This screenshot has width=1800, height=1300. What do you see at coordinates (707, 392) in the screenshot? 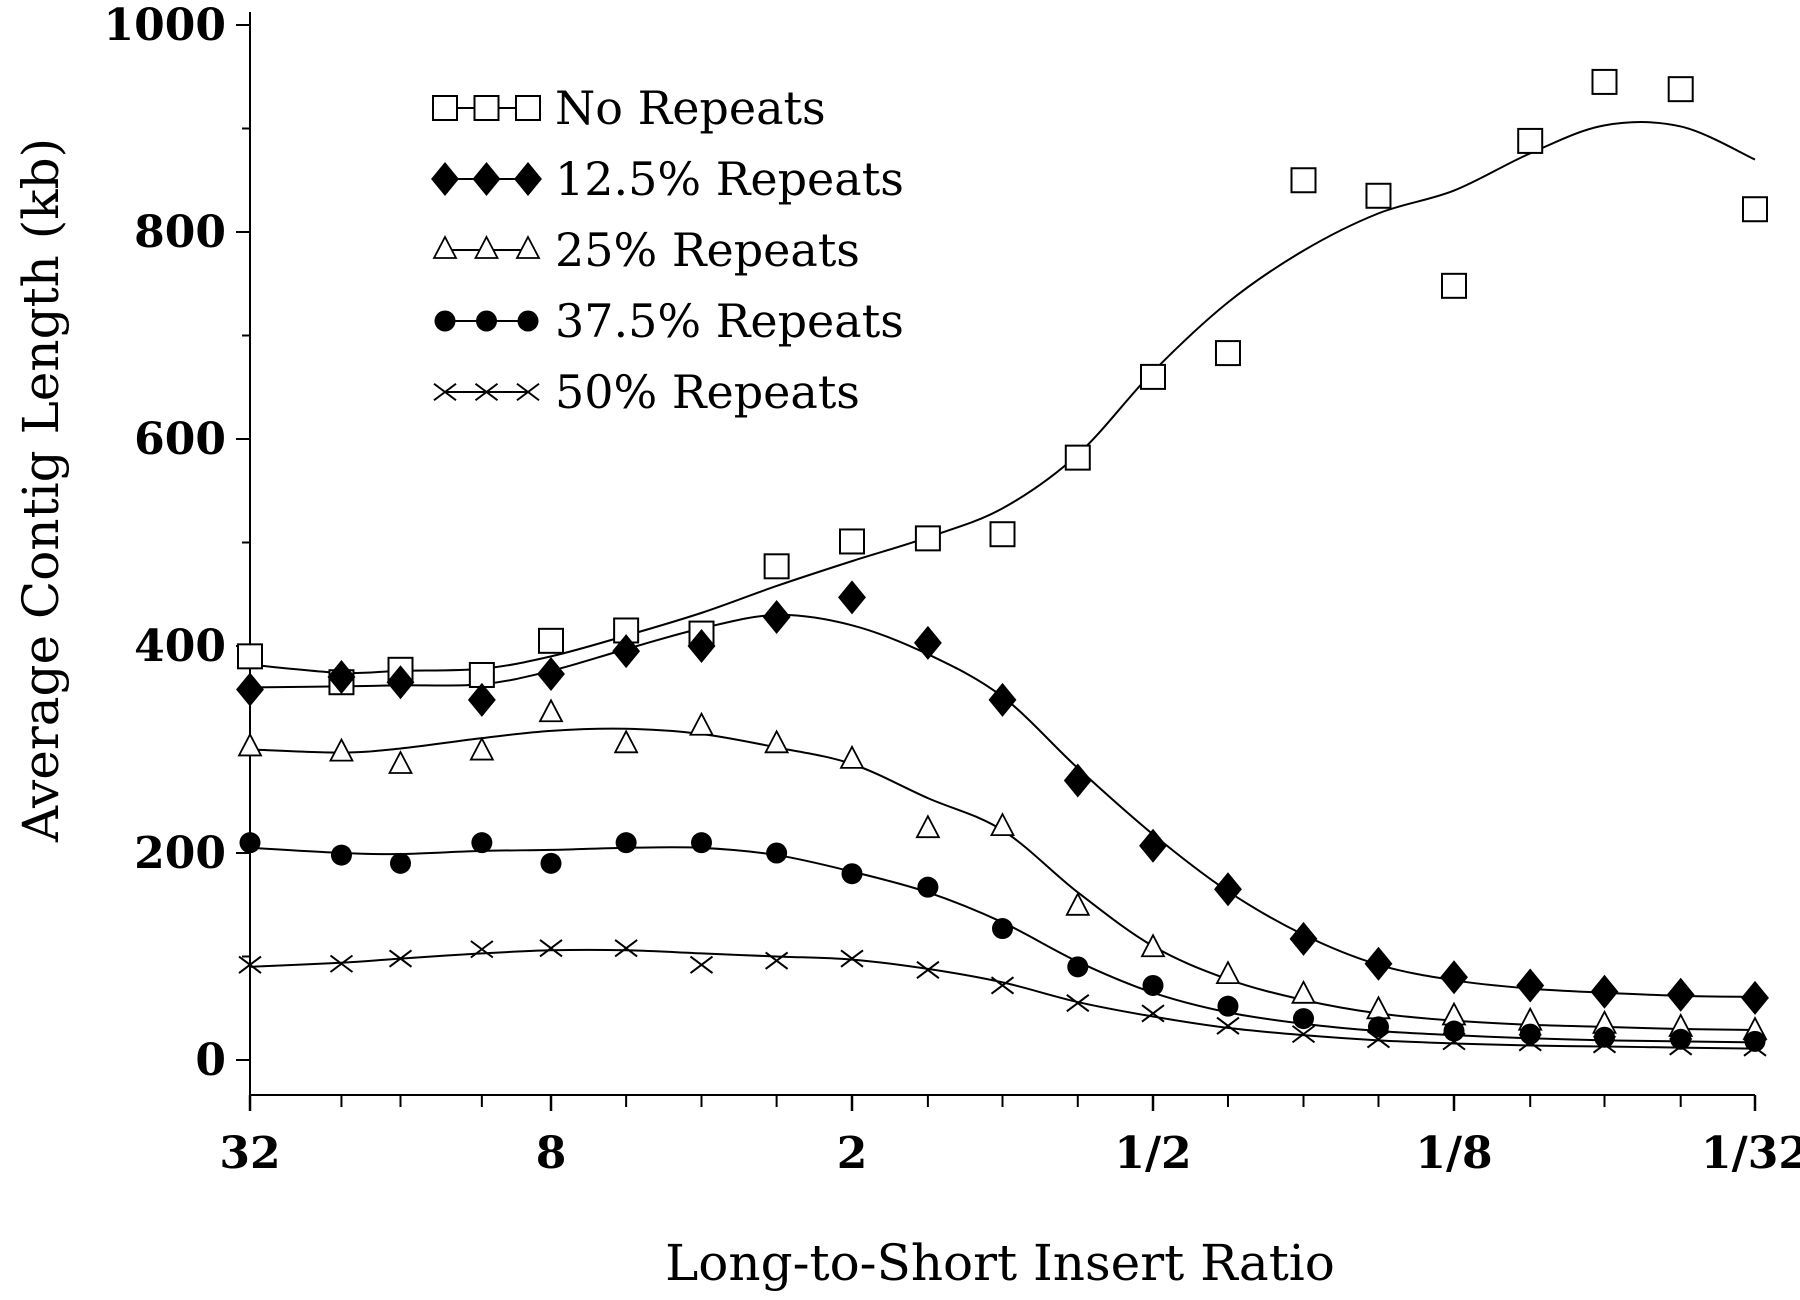
I see `legend-label: 50% Repeats` at bounding box center [707, 392].